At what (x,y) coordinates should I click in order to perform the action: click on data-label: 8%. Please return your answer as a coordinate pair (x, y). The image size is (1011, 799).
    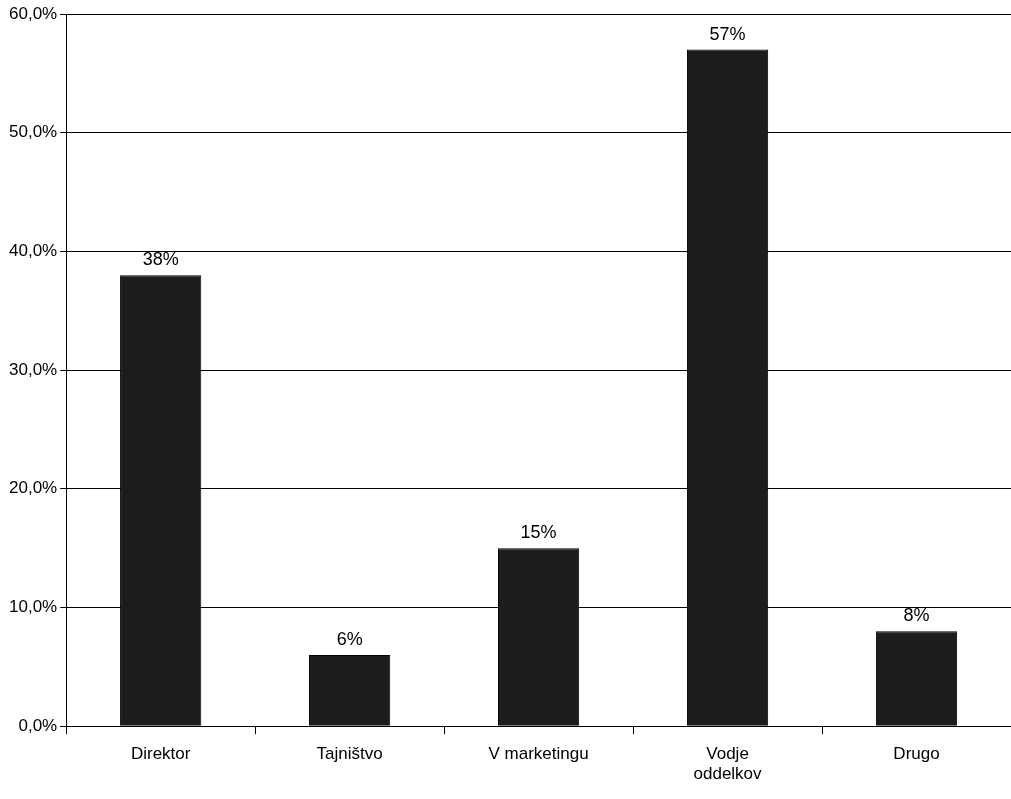
    Looking at the image, I should click on (916, 615).